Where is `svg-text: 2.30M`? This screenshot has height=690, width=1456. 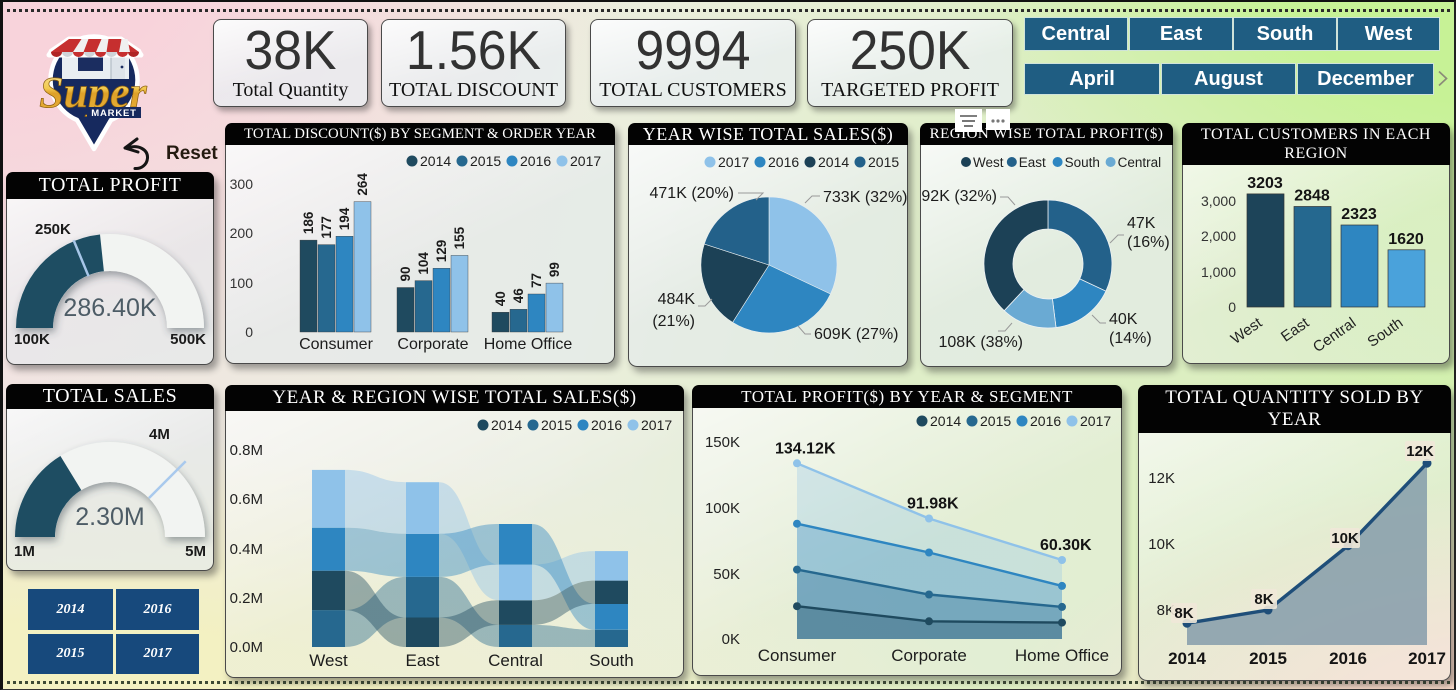
svg-text: 2.30M is located at coordinates (109, 517).